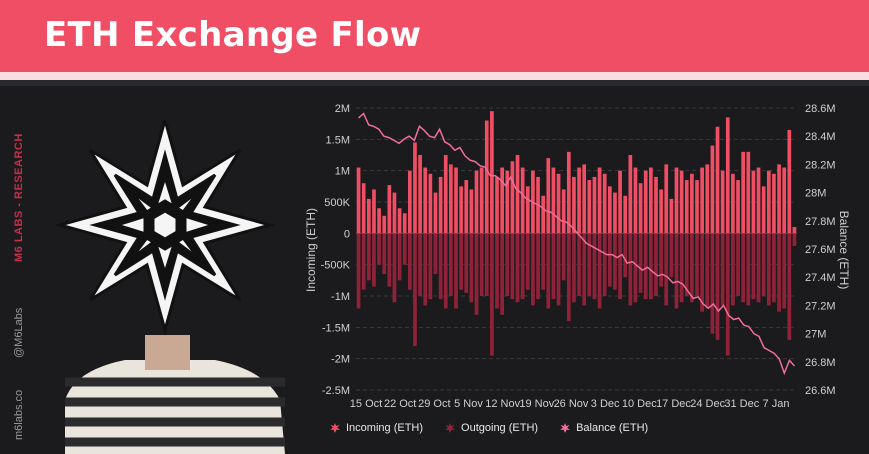 The image size is (869, 454). What do you see at coordinates (491, 428) in the screenshot?
I see `legend-outgoing: Outgoing (ETH)` at bounding box center [491, 428].